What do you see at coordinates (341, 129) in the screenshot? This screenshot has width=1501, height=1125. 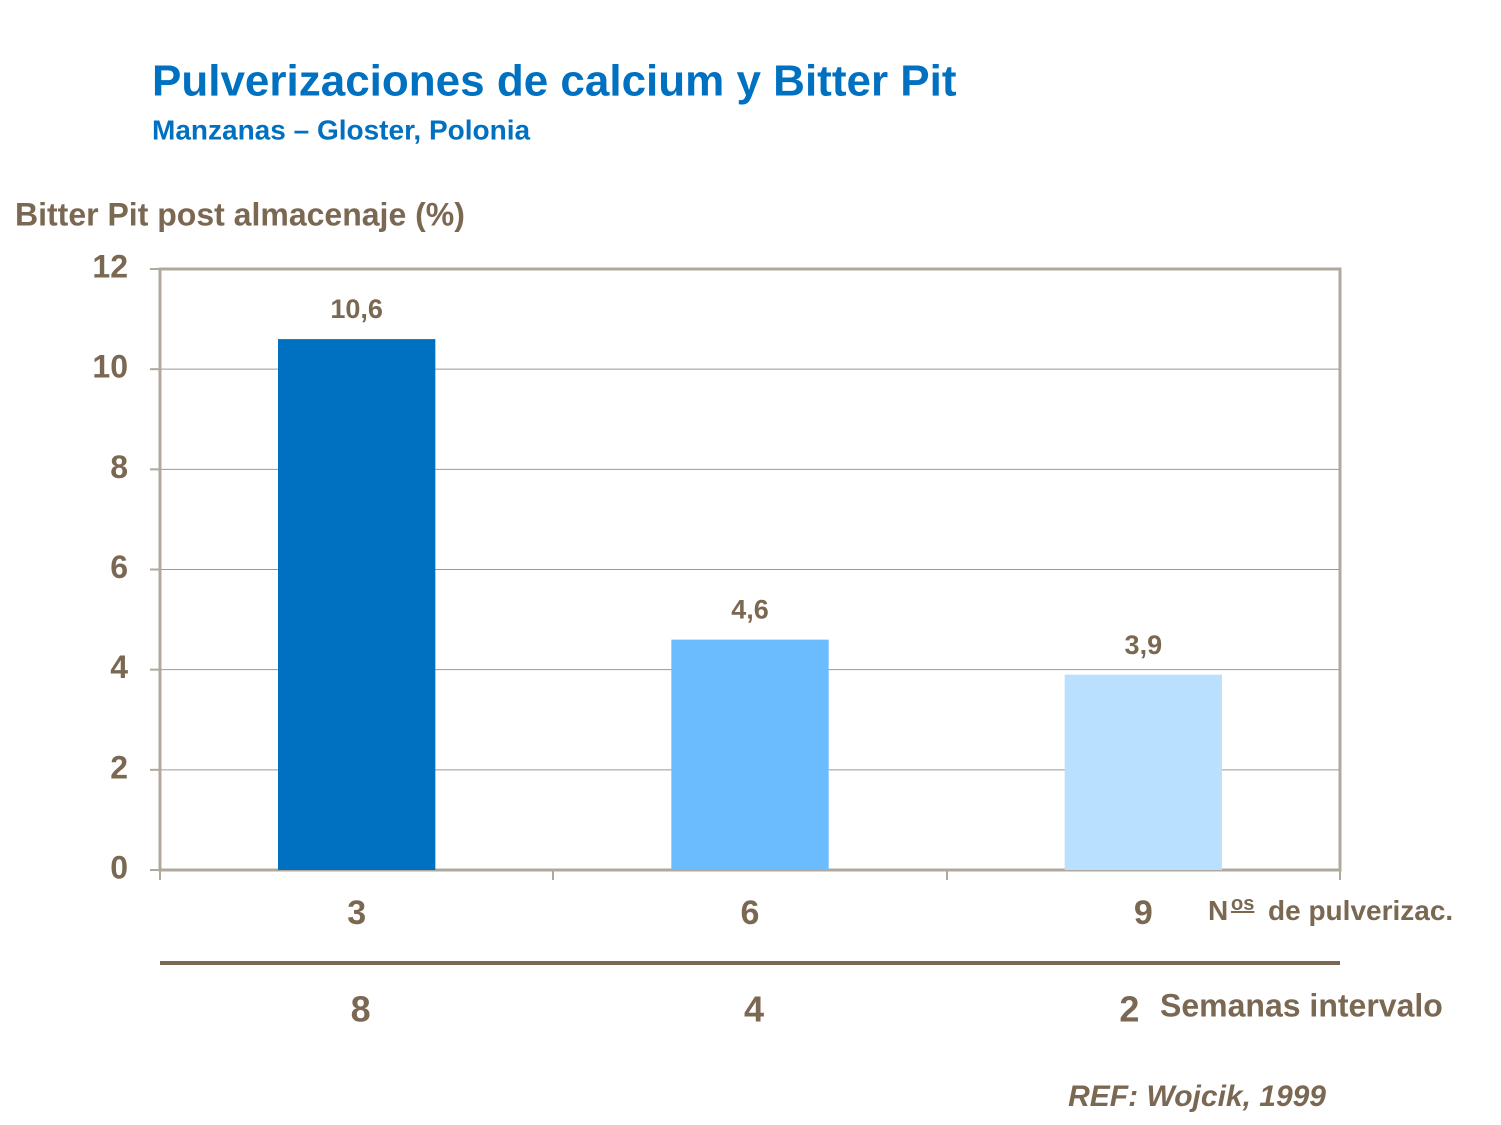 I see `chart-subtitle: Manzanas – Gloster, Polonia` at bounding box center [341, 129].